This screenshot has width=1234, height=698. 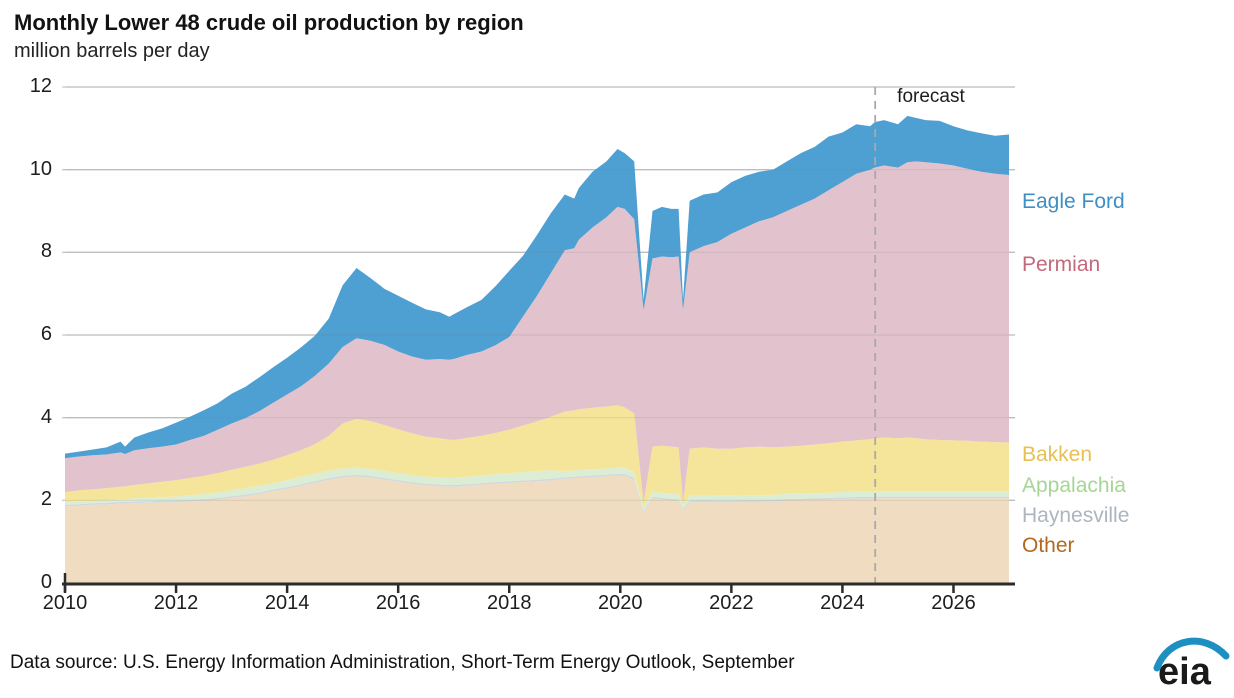 What do you see at coordinates (112, 51) in the screenshot?
I see `chart-subtitle: million barrels per day` at bounding box center [112, 51].